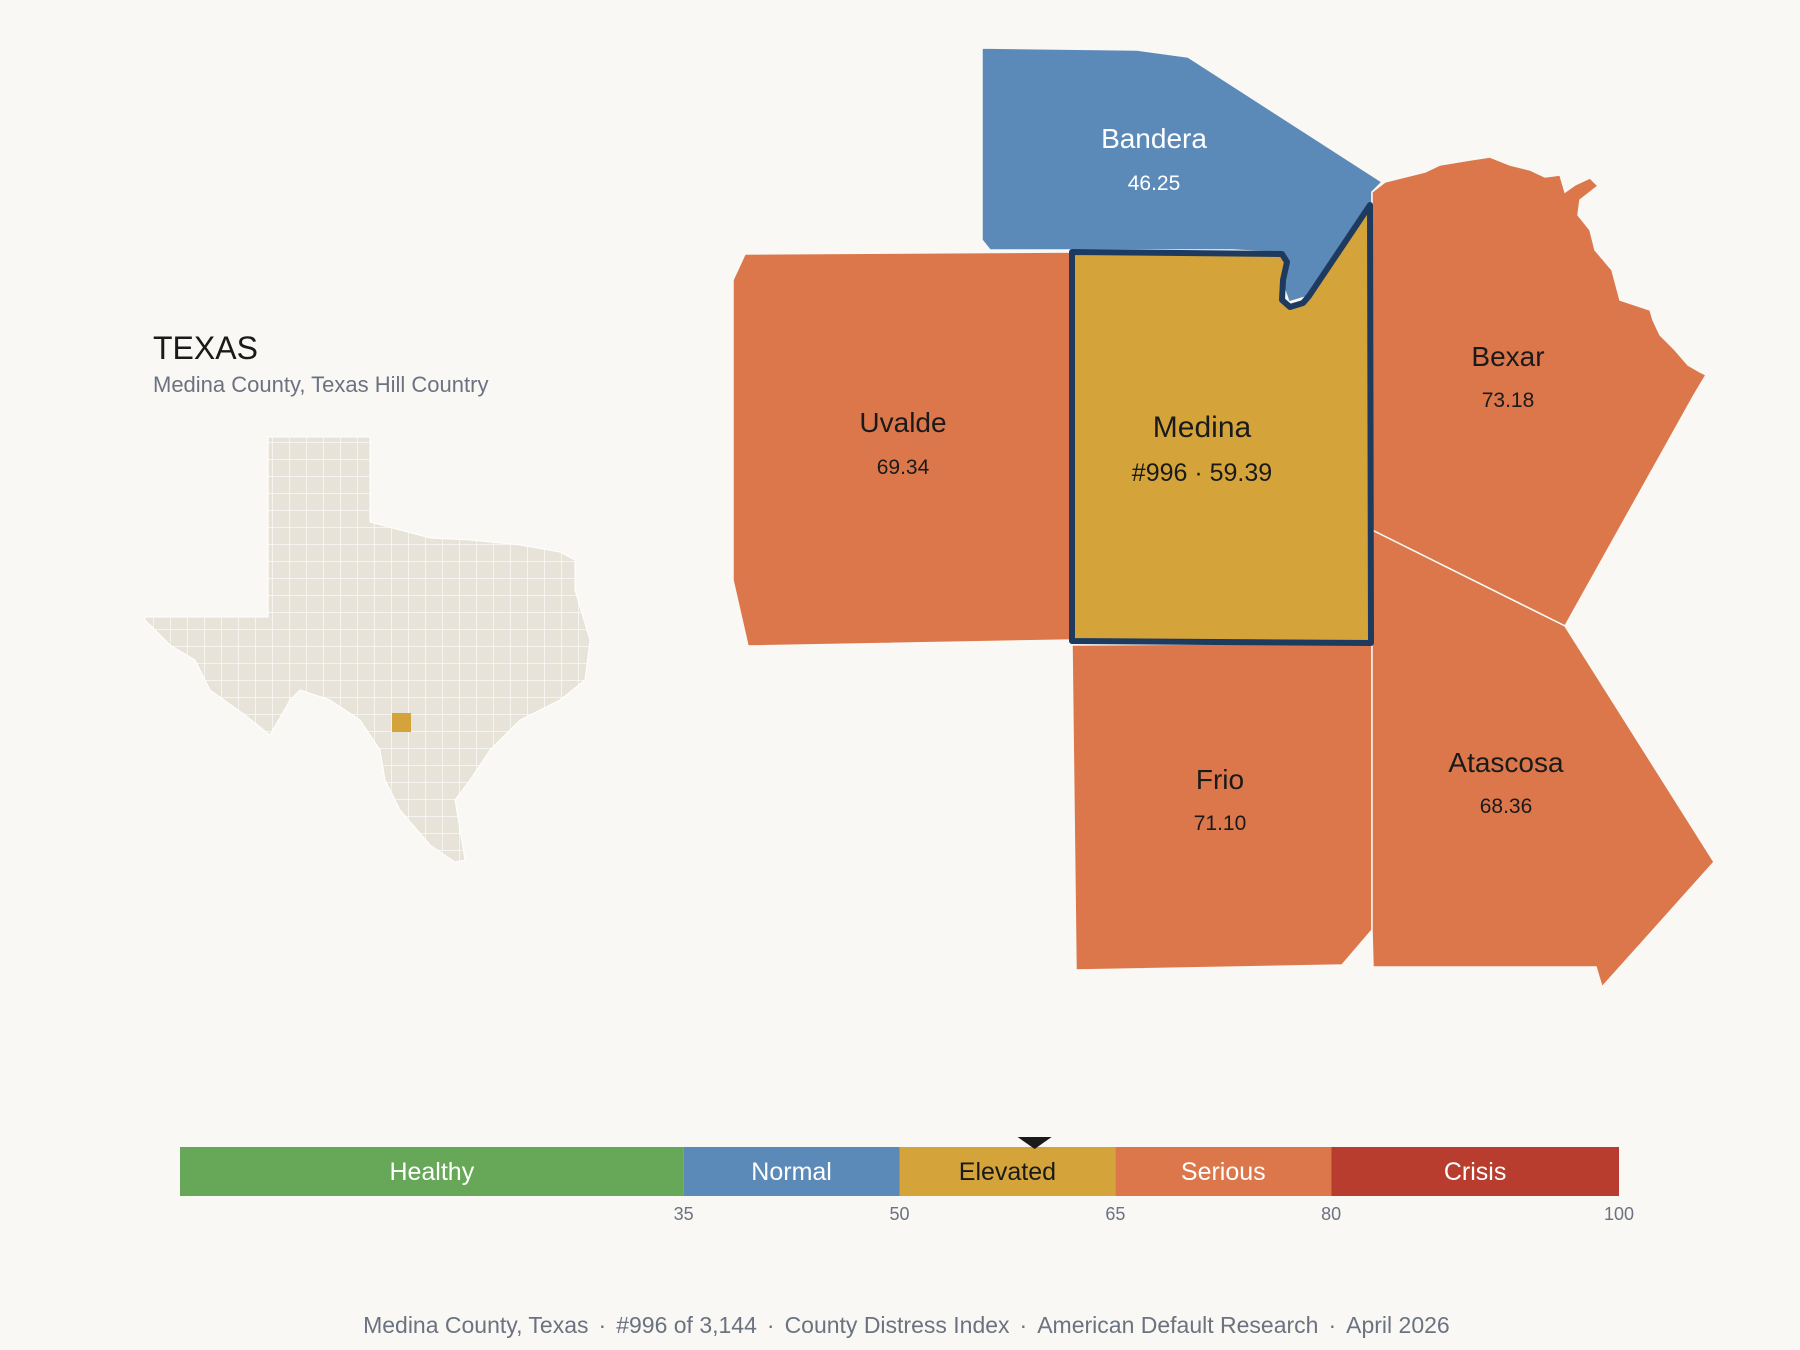 The height and width of the screenshot is (1350, 1800). I want to click on county-atascosa, so click(1543, 758).